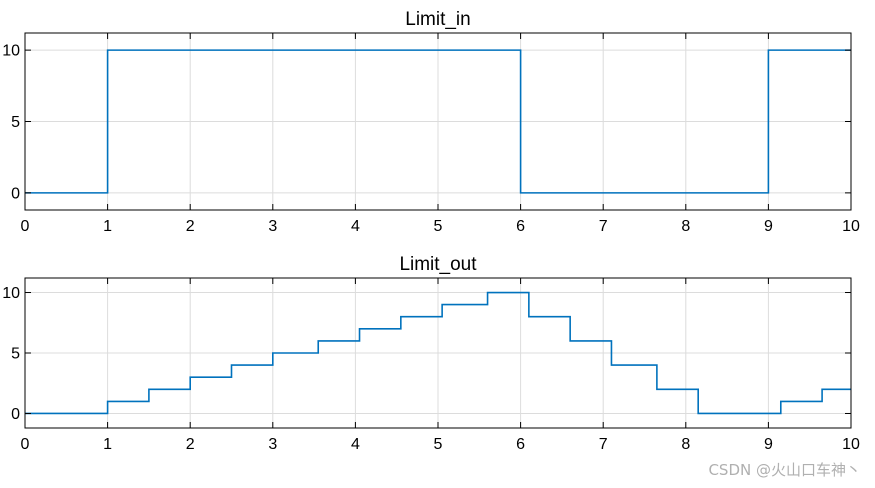  Describe the element at coordinates (438, 264) in the screenshot. I see `chart-title: Limit_out` at that location.